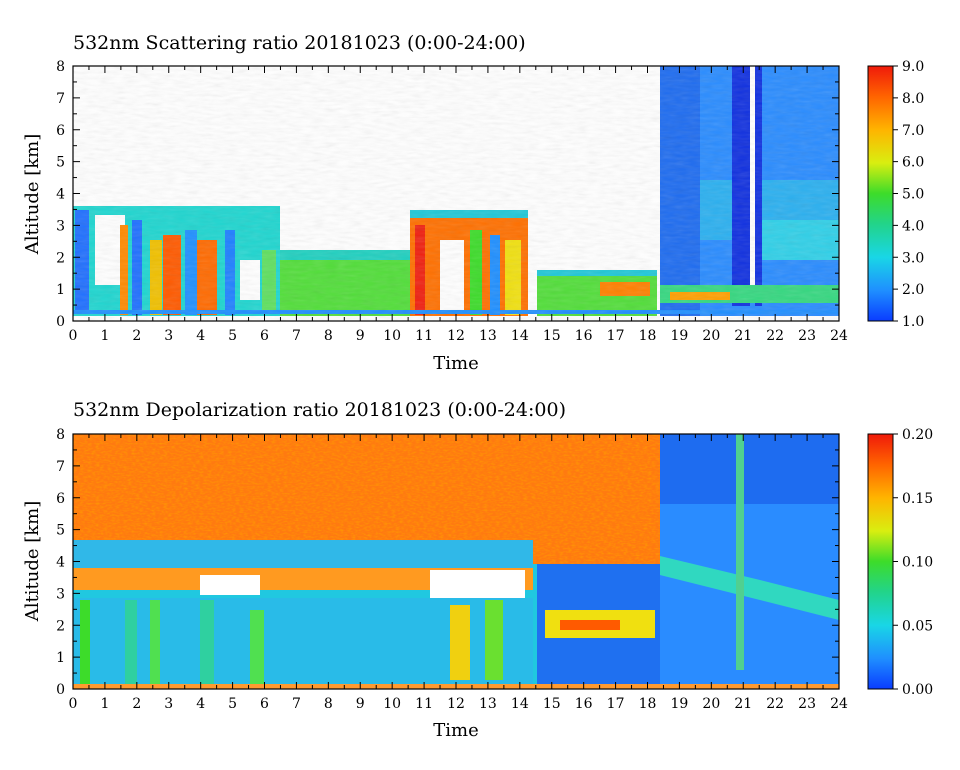  I want to click on bottom-y-axis-label: Altitude [km], so click(32, 562).